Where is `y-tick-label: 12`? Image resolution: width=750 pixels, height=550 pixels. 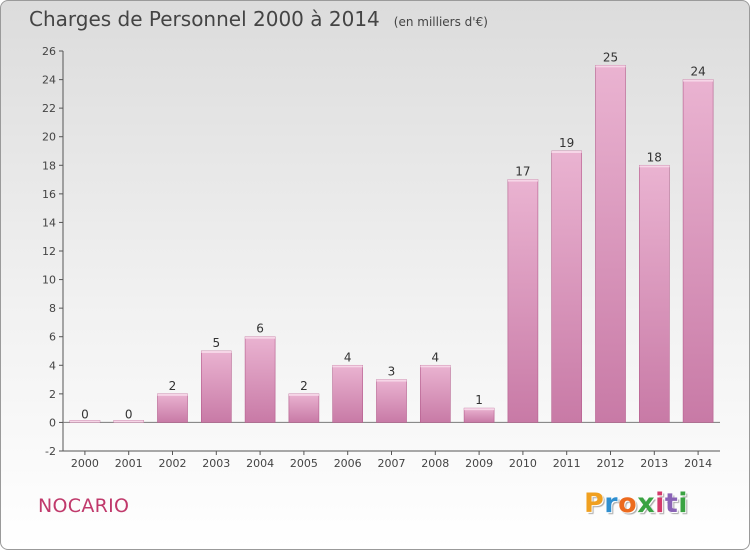 y-tick-label: 12 is located at coordinates (49, 251).